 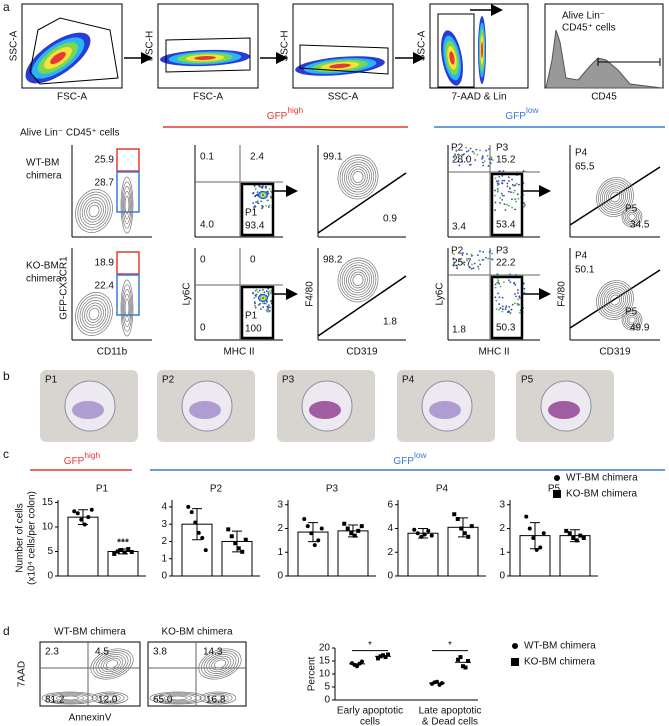 I want to click on histogram, so click(x=604, y=59).